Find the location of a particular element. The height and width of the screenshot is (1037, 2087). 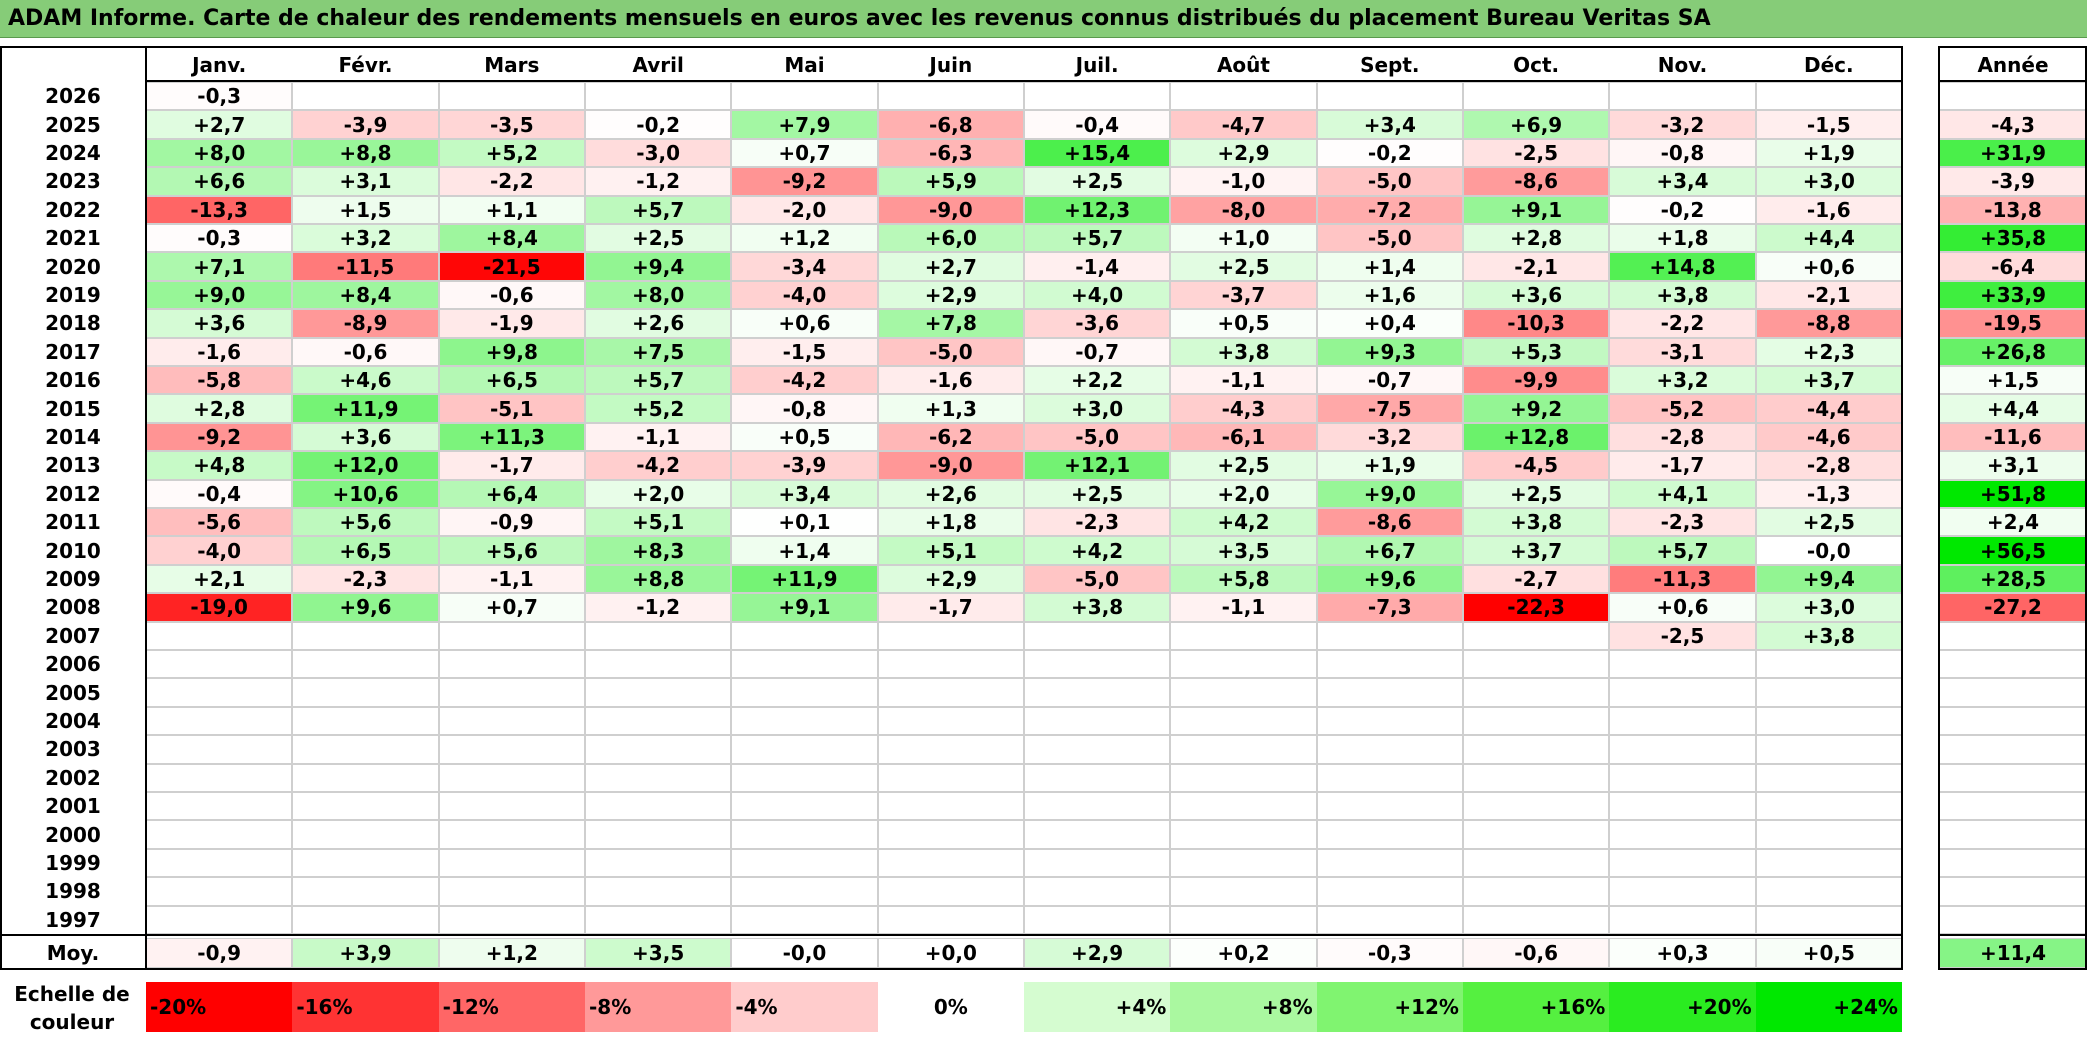

heatmap-cell: +12,3 is located at coordinates (1097, 209).